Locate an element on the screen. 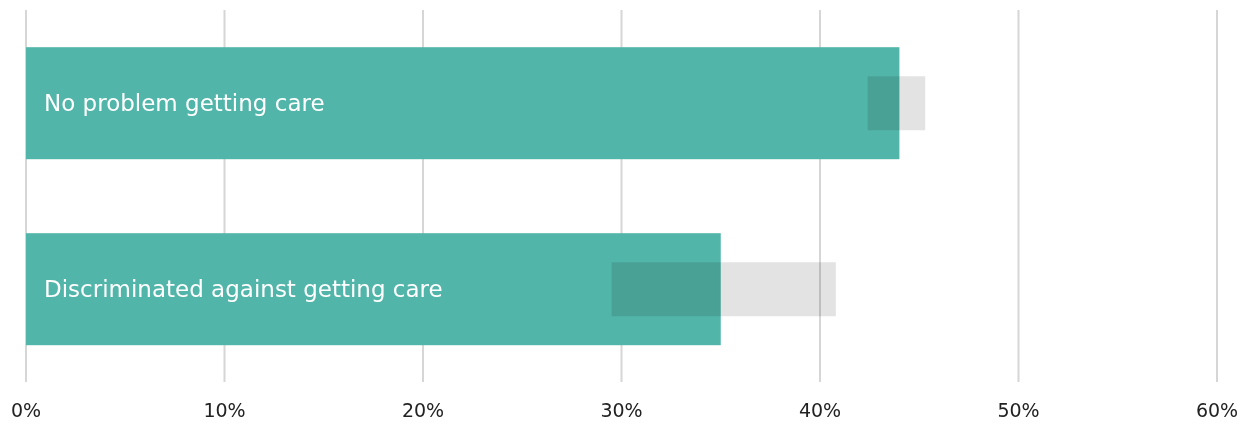  y-tick-label: Discriminated against getting care is located at coordinates (243, 289).